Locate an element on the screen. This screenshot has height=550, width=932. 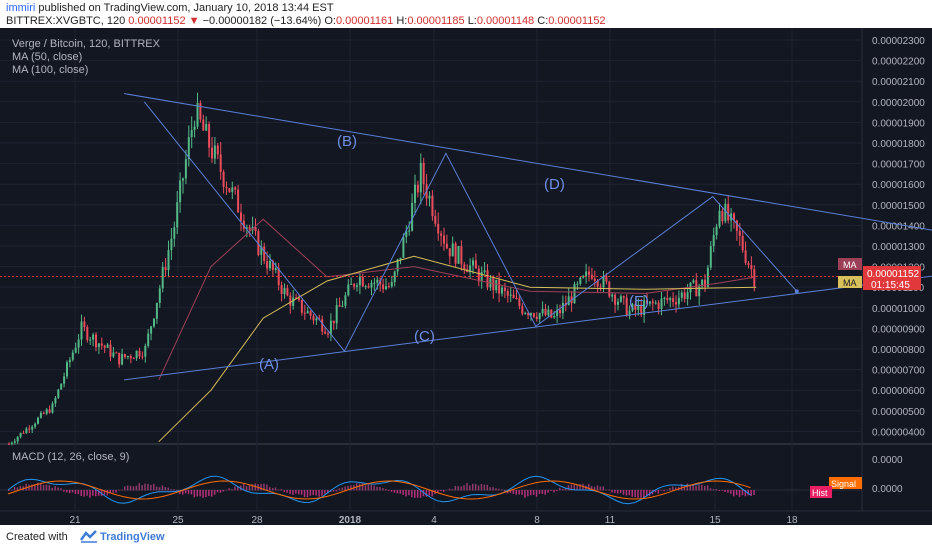
ma50-badge is located at coordinates (850, 264).